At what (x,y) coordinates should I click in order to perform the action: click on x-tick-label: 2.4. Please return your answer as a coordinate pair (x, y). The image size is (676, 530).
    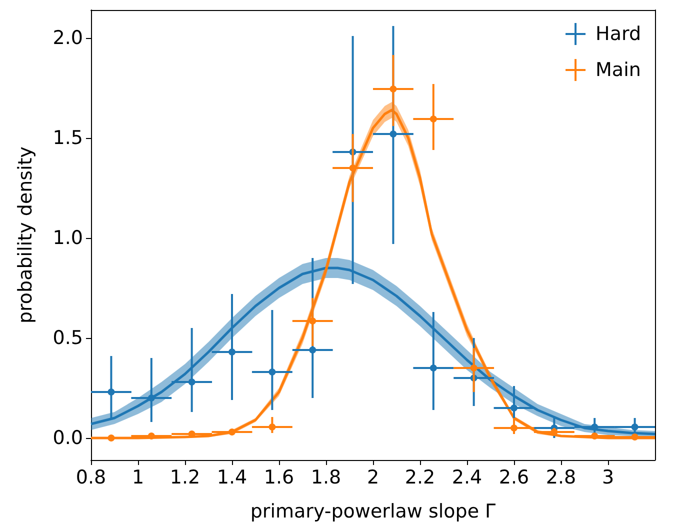
    Looking at the image, I should click on (467, 477).